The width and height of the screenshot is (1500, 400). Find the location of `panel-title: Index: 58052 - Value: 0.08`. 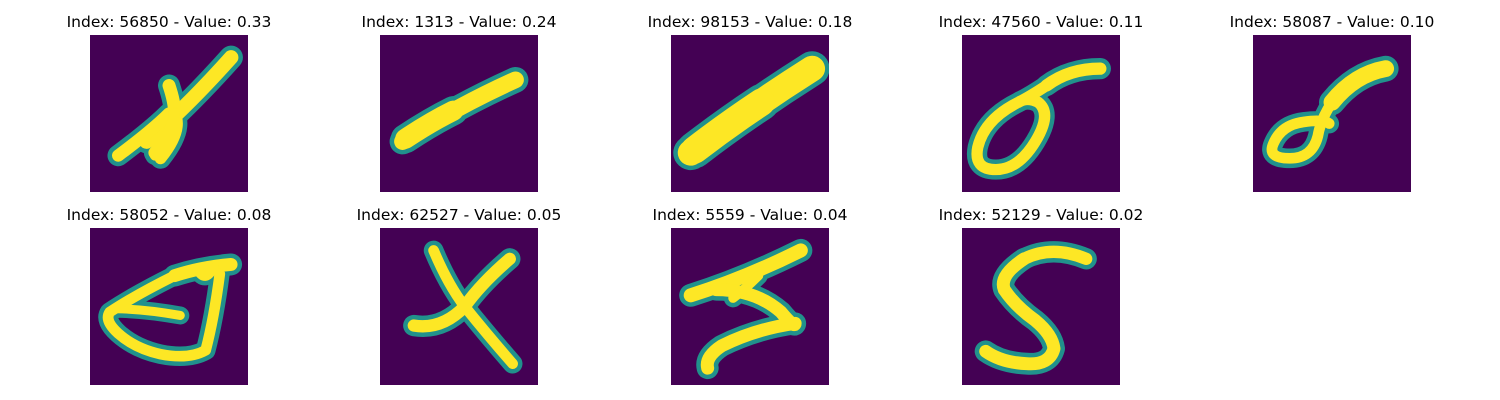

panel-title: Index: 58052 - Value: 0.08 is located at coordinates (169, 215).